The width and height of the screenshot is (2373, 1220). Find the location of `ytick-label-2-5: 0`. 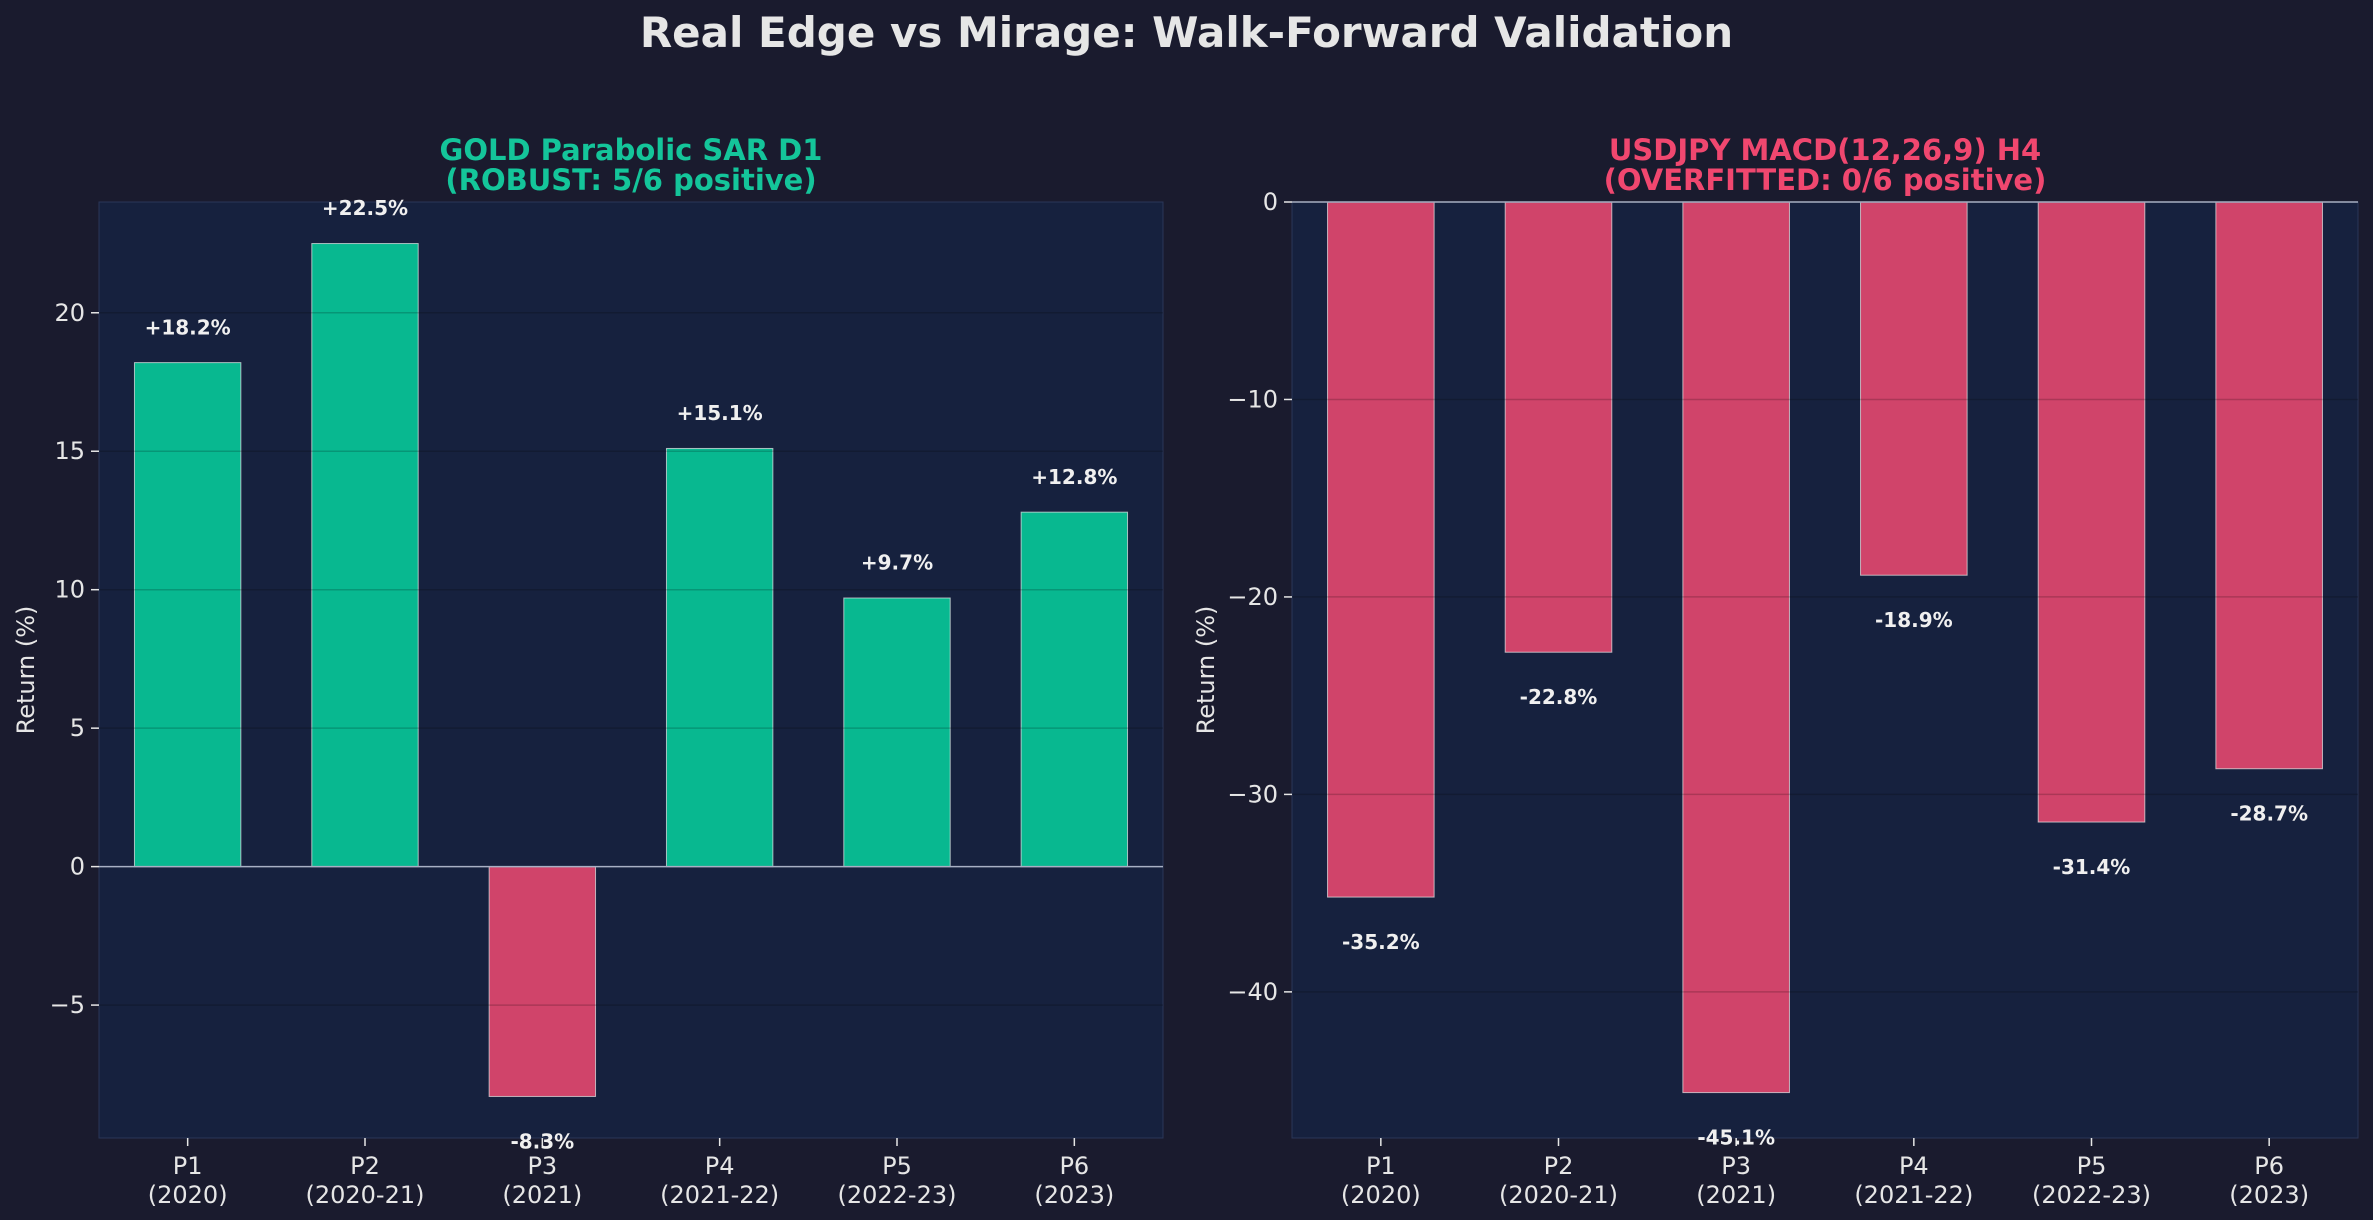

ytick-label-2-5: 0 is located at coordinates (1270, 202).